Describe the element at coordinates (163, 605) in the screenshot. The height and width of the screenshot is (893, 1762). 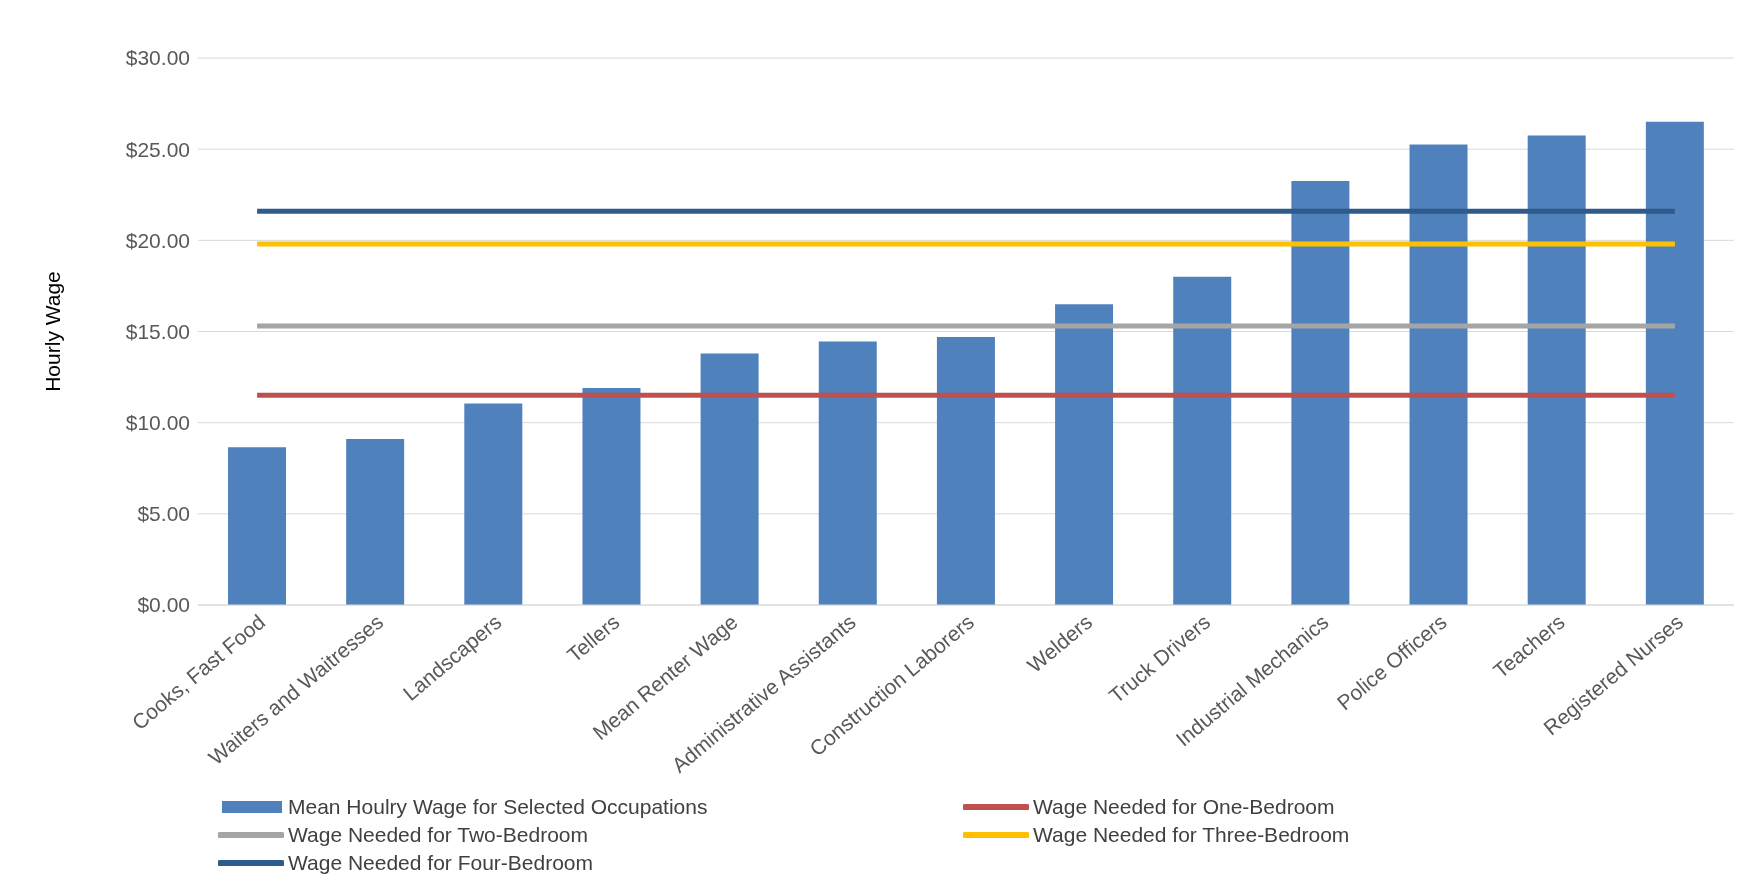
I see `y-tick-label: $0.00` at that location.